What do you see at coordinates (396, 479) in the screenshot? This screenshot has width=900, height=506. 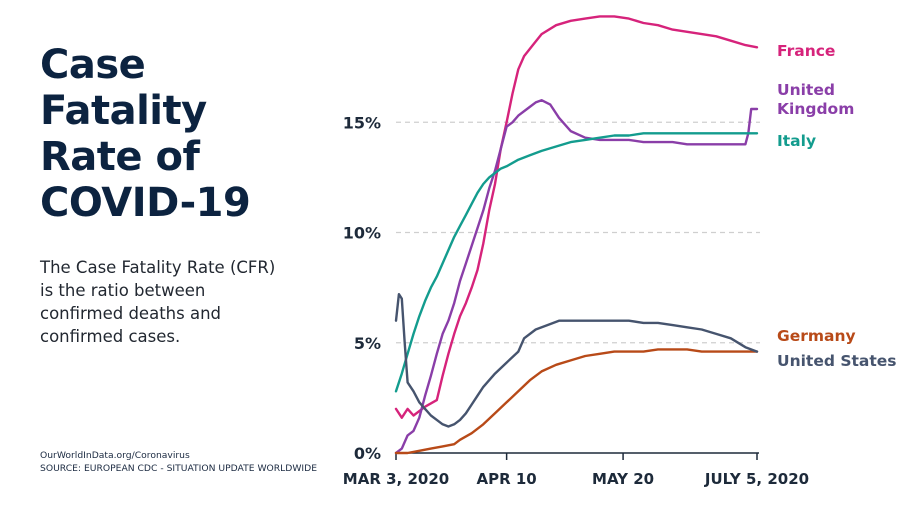 I see `x-tick-label: MAR 3, 2020` at bounding box center [396, 479].